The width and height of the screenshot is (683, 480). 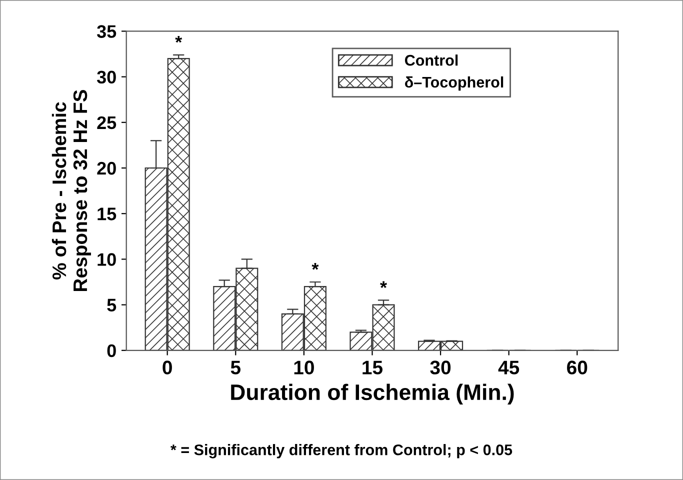 What do you see at coordinates (454, 83) in the screenshot?
I see `legend-label: δ–Tocopherol` at bounding box center [454, 83].